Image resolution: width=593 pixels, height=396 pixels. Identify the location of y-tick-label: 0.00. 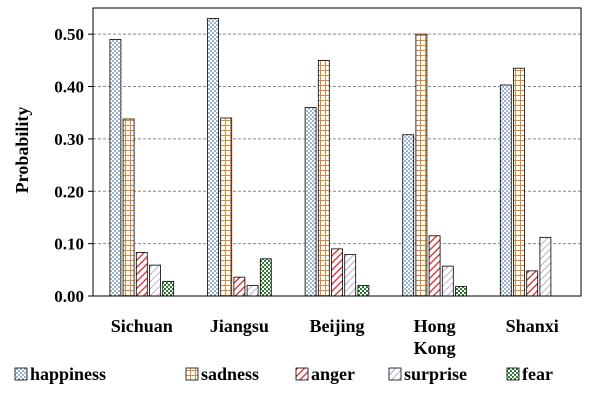
(69, 296).